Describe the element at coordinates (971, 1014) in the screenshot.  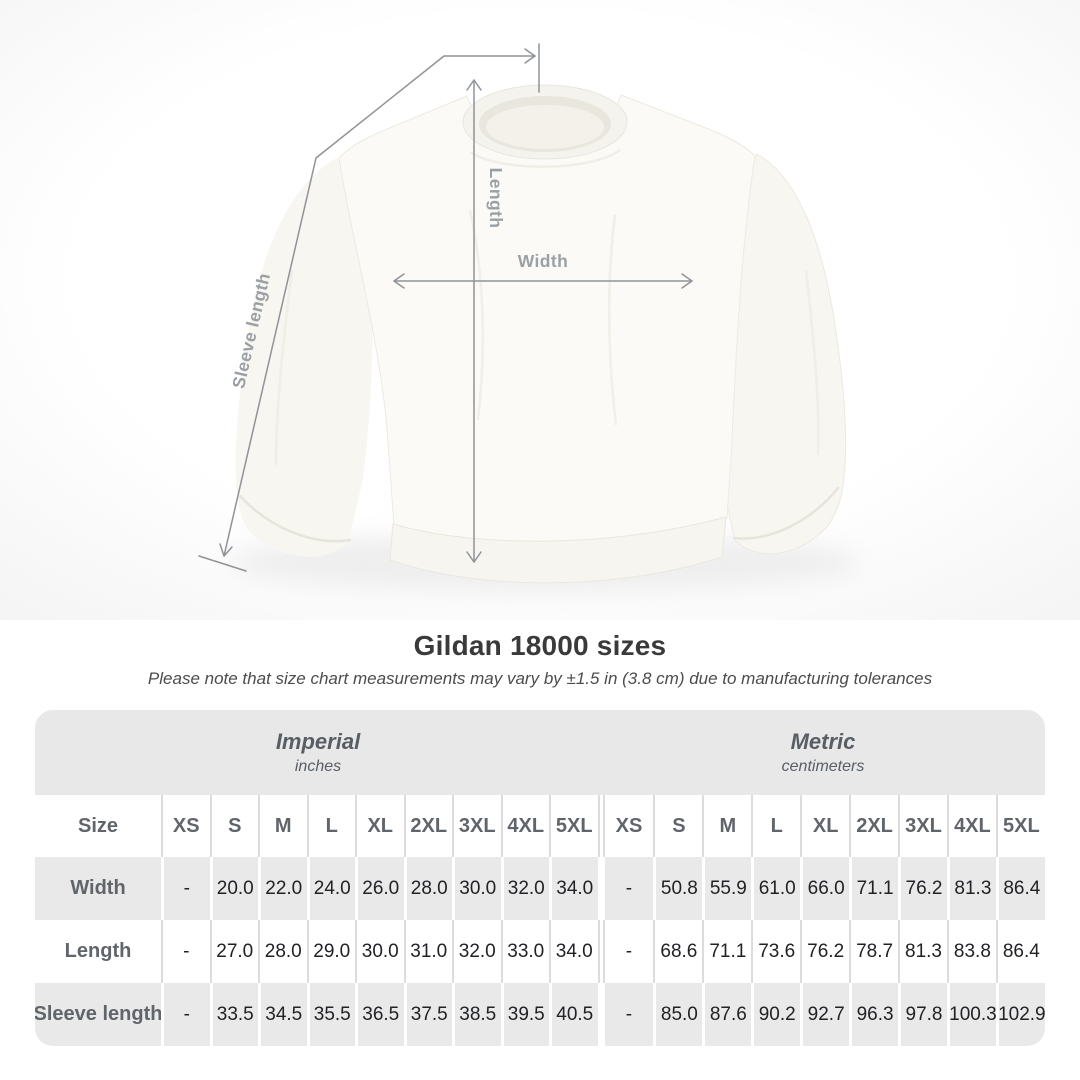
I see `cell-metric-4xl: 100.3` at that location.